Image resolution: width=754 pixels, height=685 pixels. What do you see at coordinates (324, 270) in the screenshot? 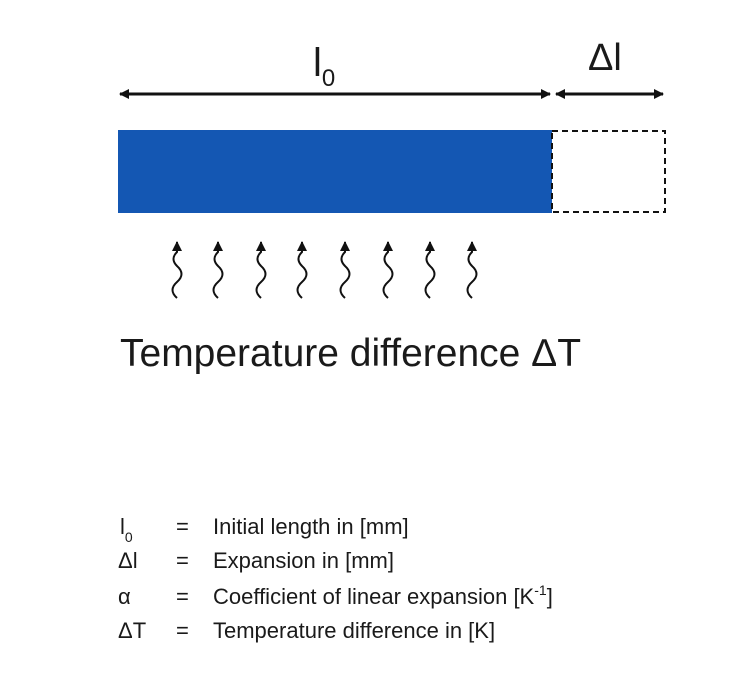
I see `heat-arrows` at bounding box center [324, 270].